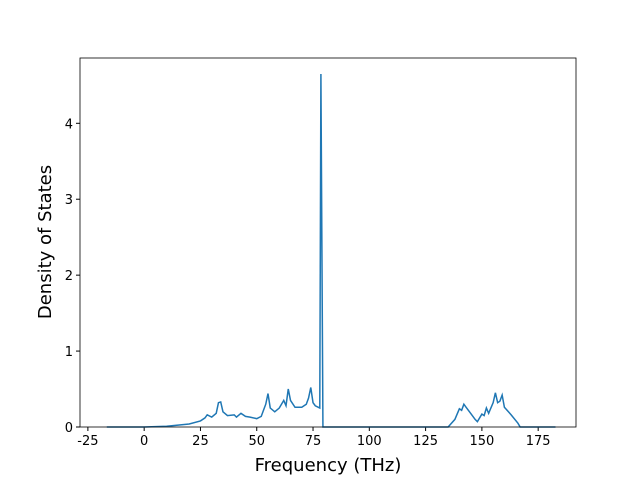 The height and width of the screenshot is (480, 640). What do you see at coordinates (69, 124) in the screenshot?
I see `y-tick-label: 4` at bounding box center [69, 124].